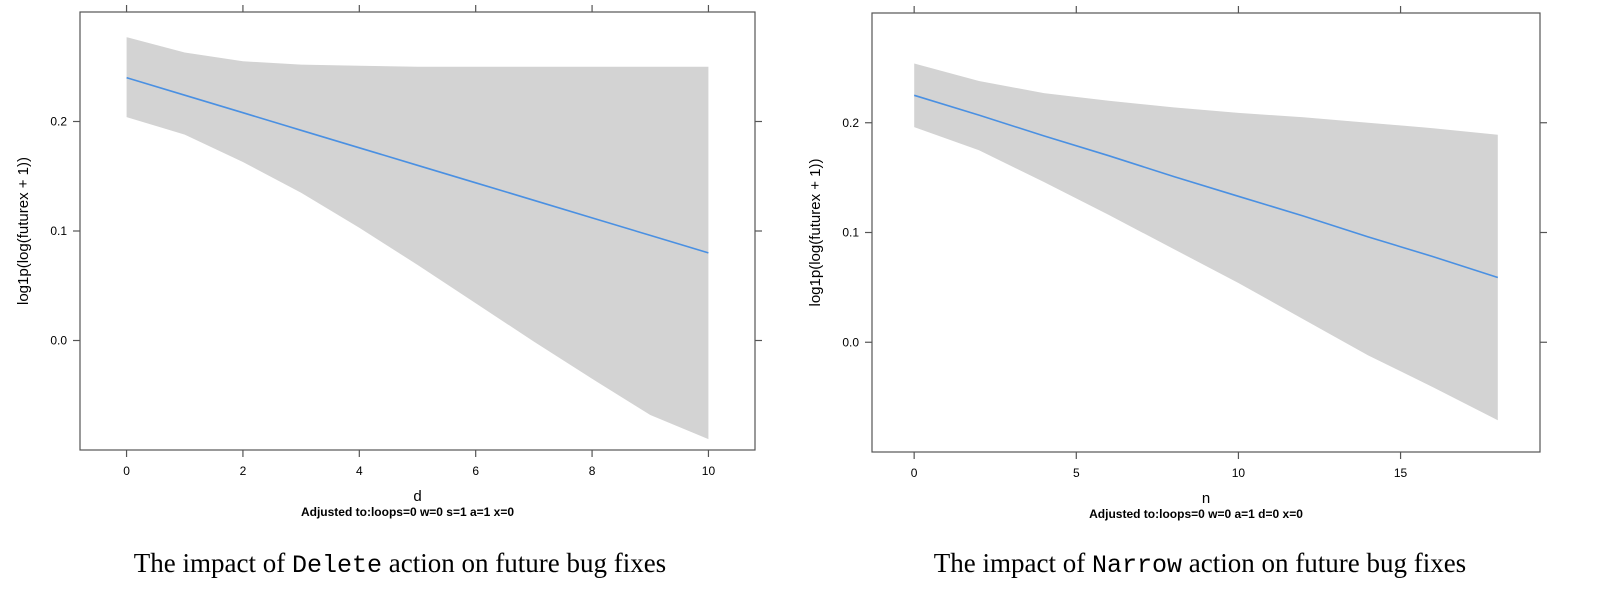 This screenshot has width=1600, height=594. I want to click on x-axis-label: d, so click(417, 496).